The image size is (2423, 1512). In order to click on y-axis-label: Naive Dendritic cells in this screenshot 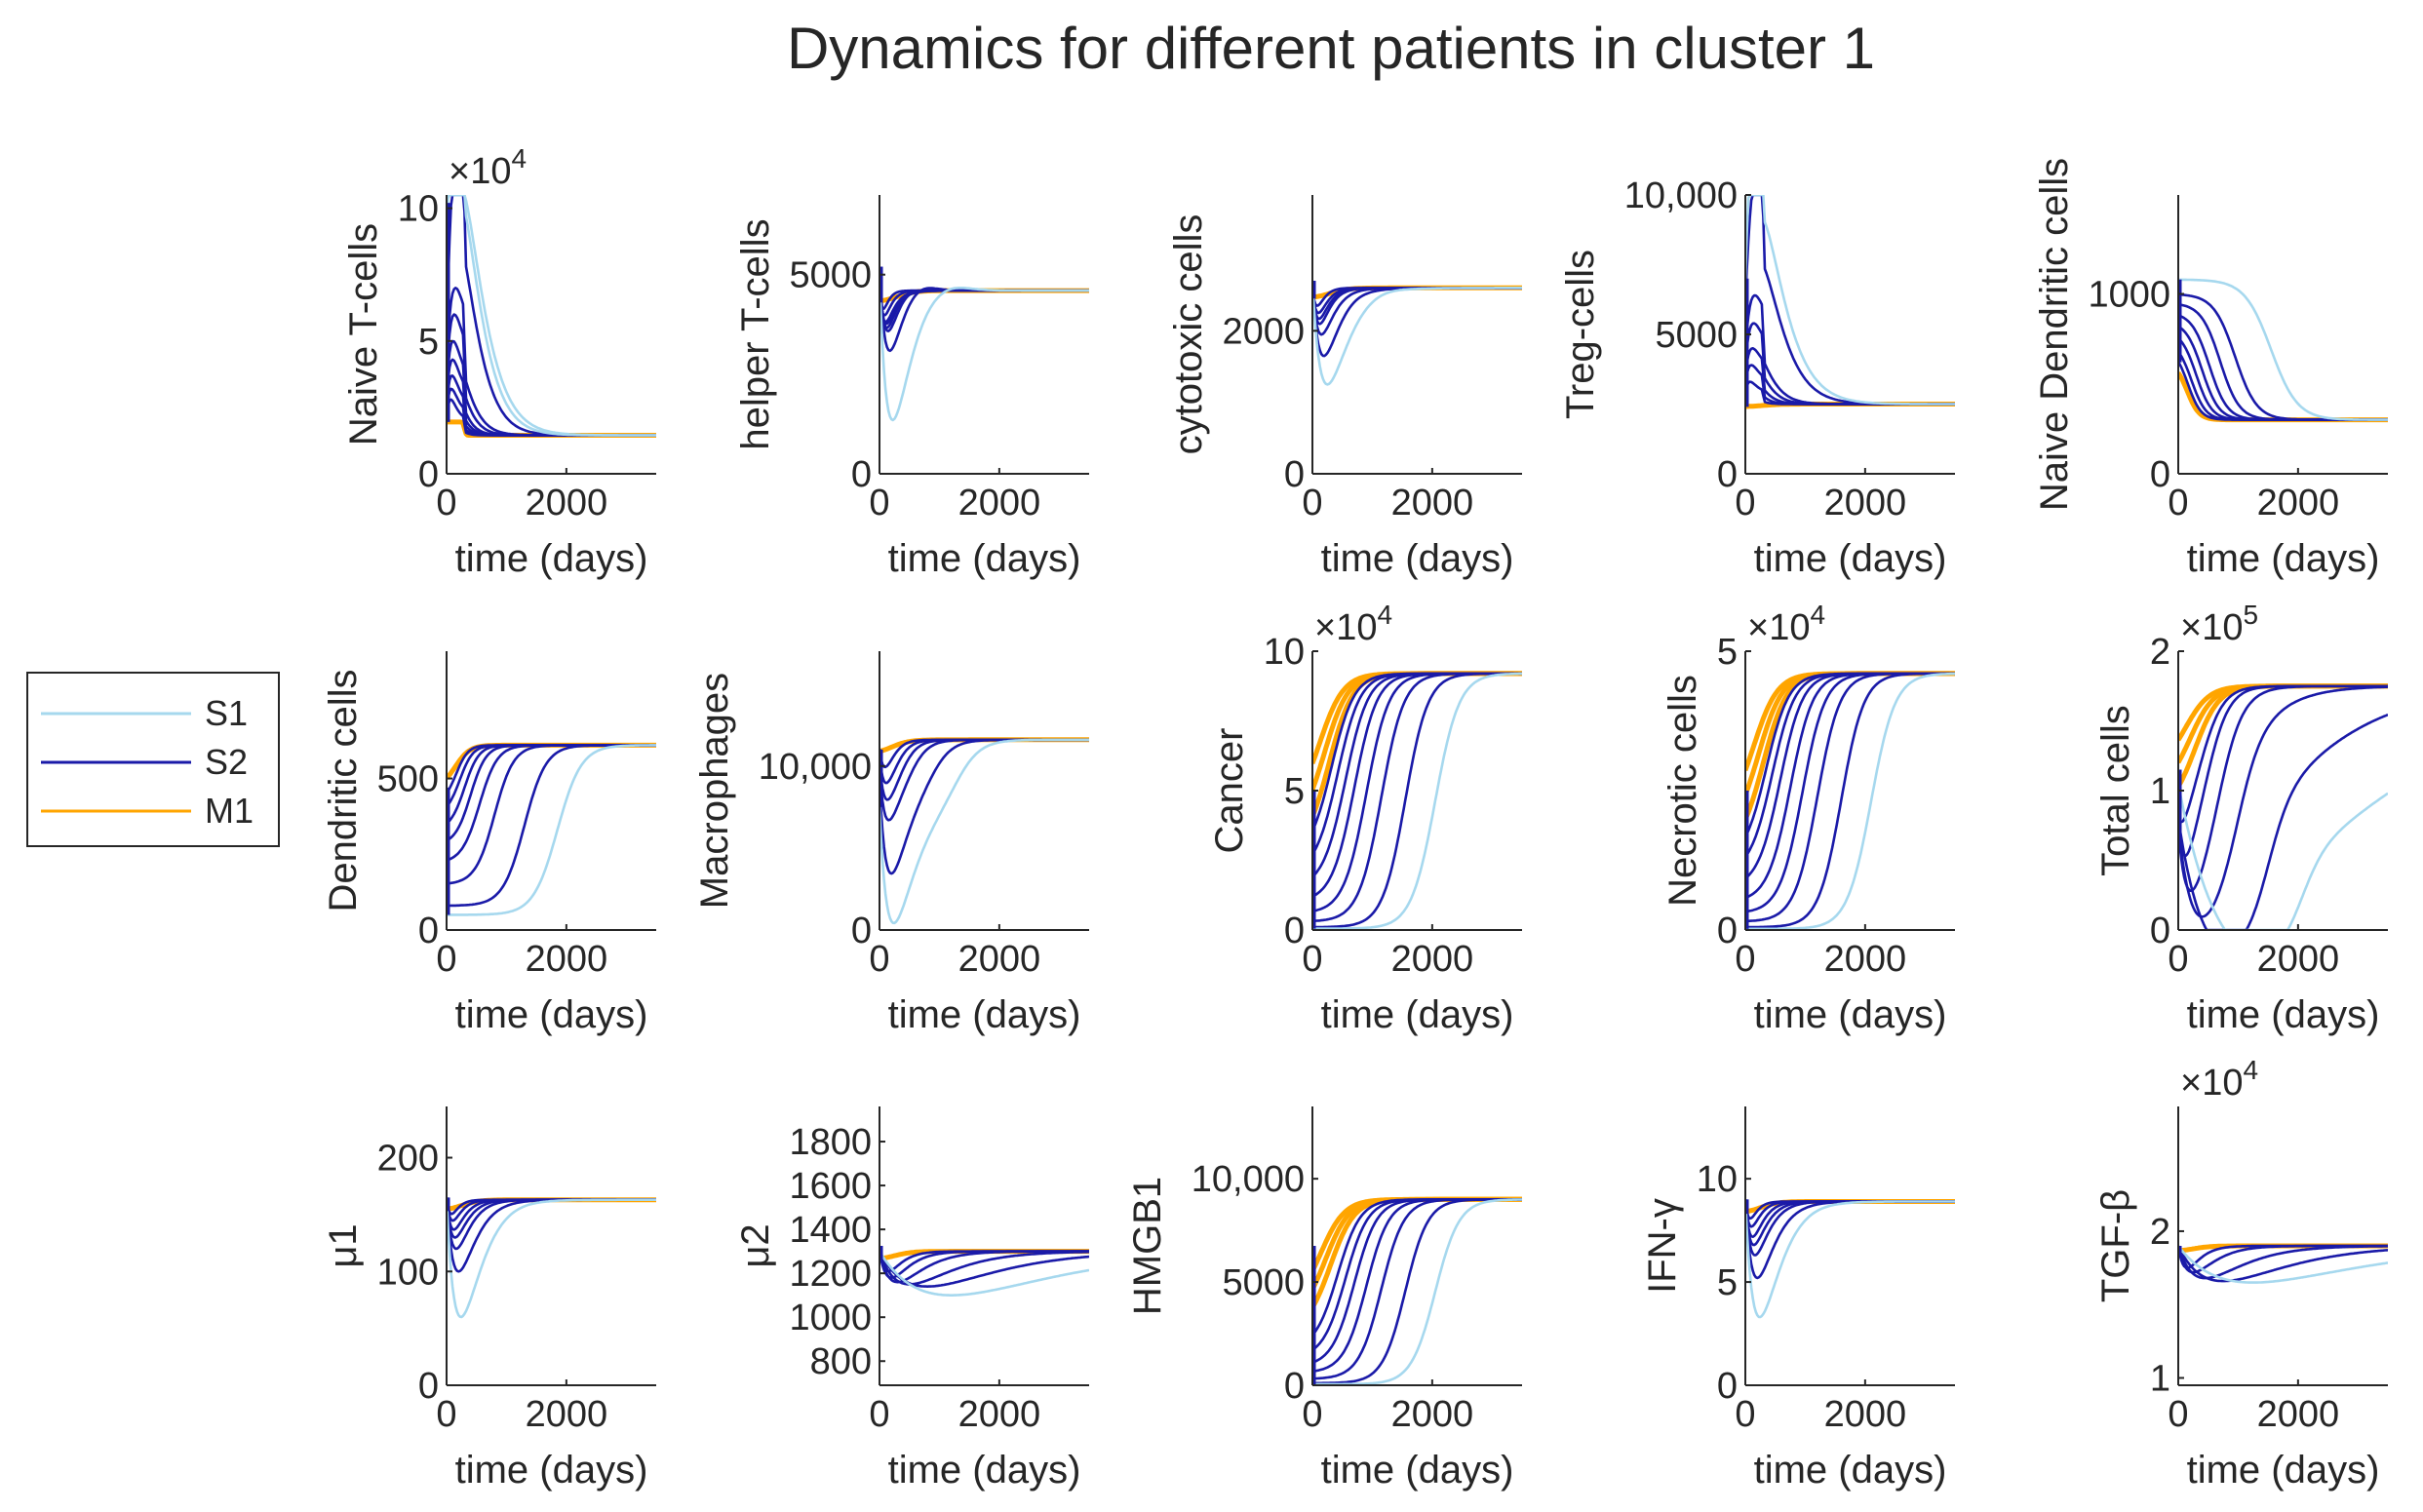, I will do `click(2054, 334)`.